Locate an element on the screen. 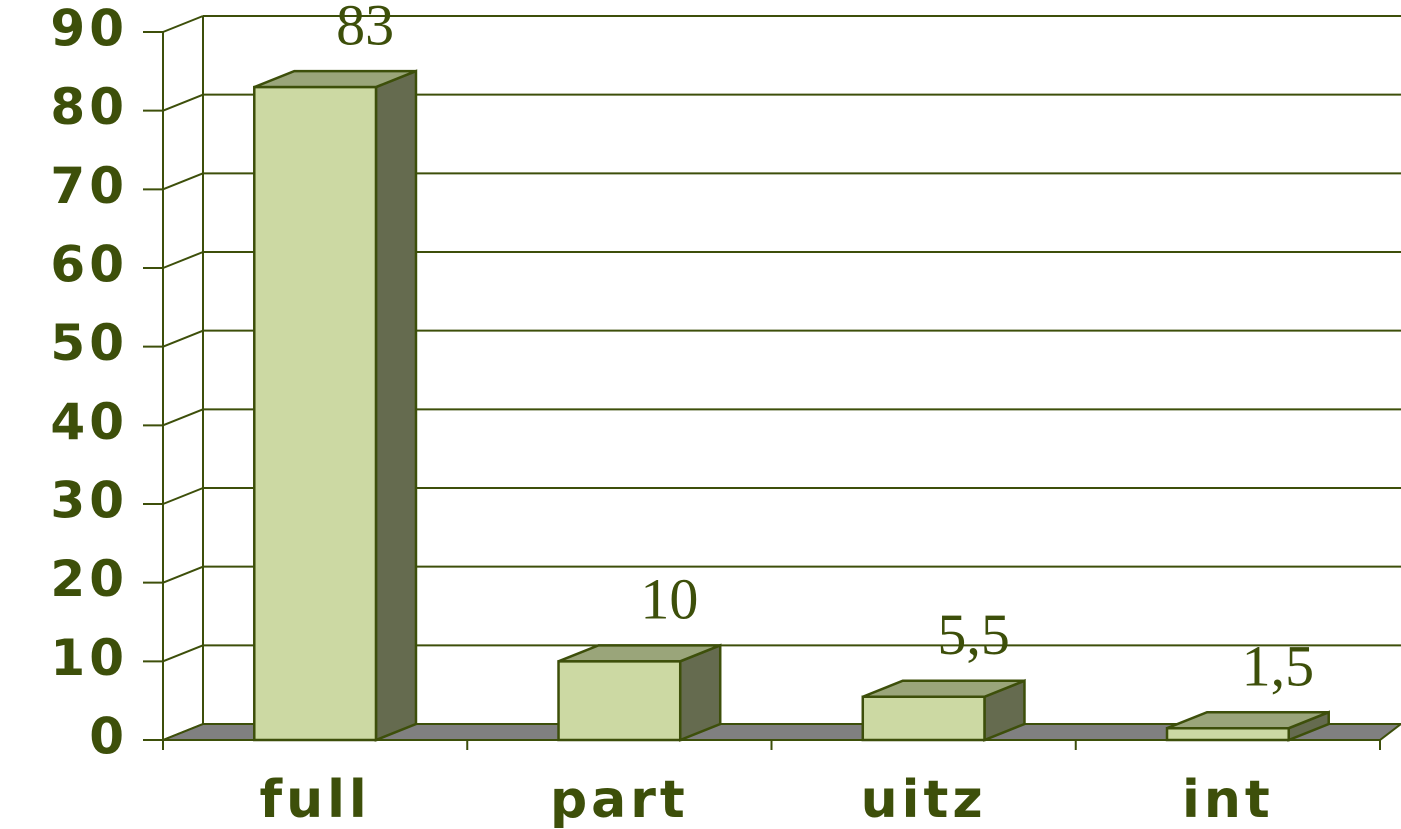 The height and width of the screenshot is (829, 1401). y-tick-label: 90 is located at coordinates (89, 29).